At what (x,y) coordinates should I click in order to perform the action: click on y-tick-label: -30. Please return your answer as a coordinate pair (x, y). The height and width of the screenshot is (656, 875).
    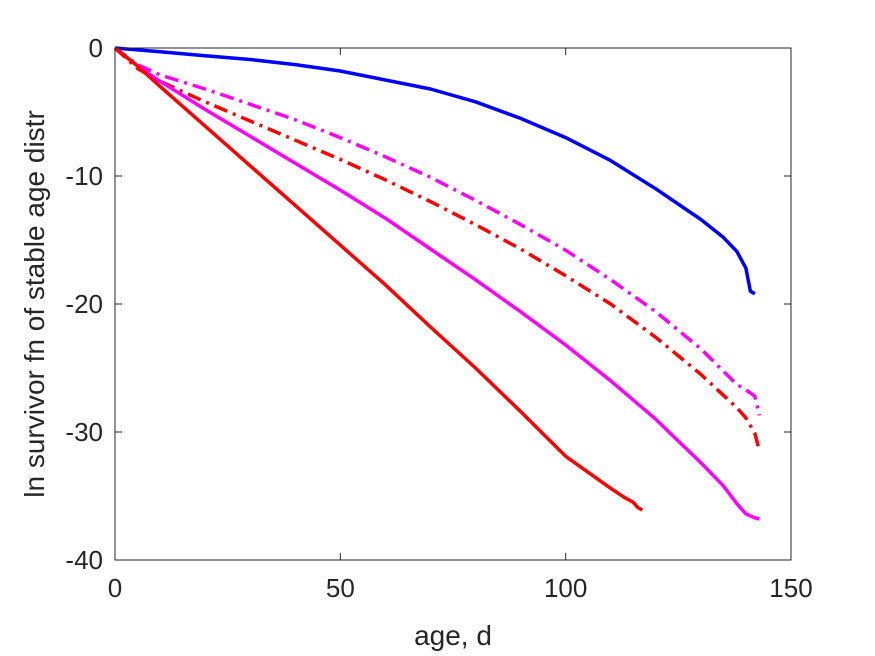
    Looking at the image, I should click on (84, 432).